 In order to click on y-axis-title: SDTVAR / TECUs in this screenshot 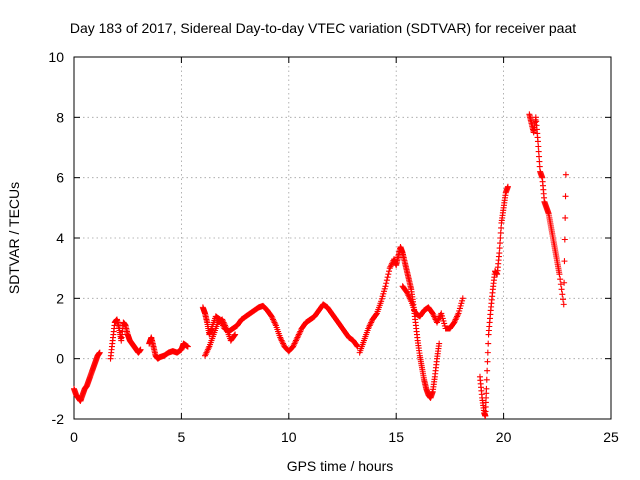, I will do `click(14, 238)`.